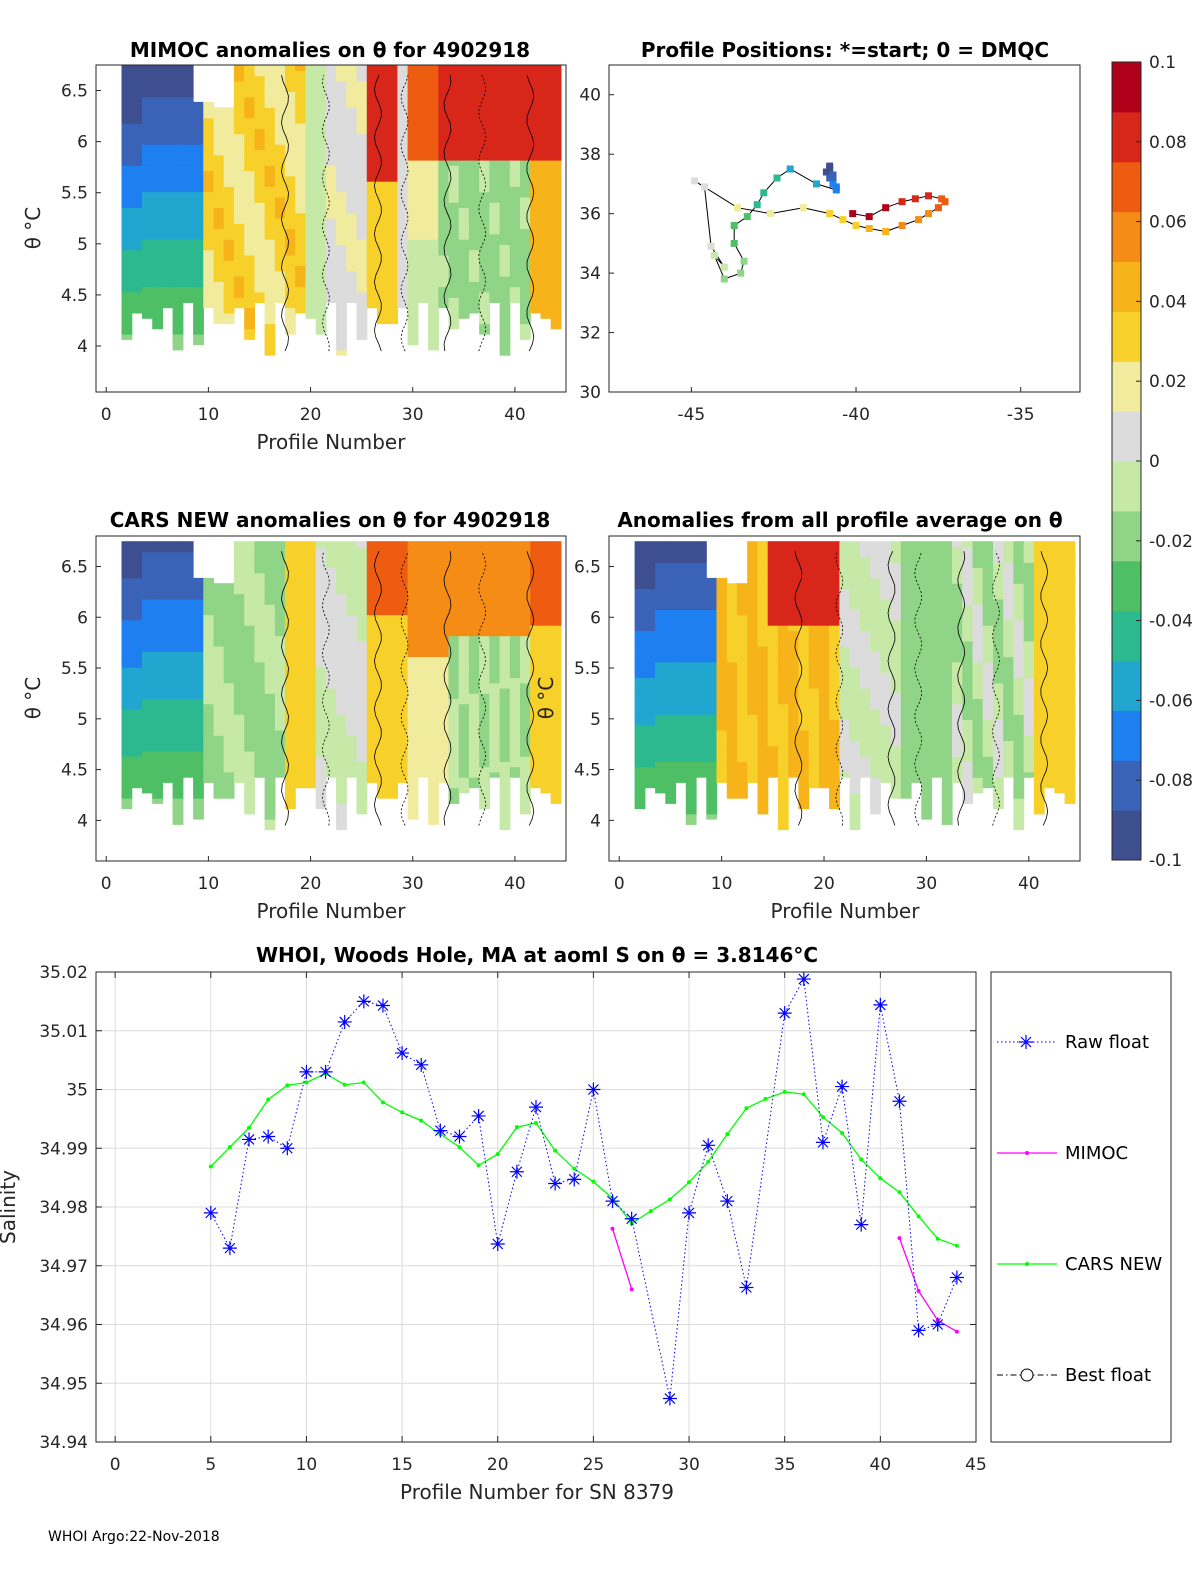  Describe the element at coordinates (325, 213) in the screenshot. I see `contour-line` at that location.